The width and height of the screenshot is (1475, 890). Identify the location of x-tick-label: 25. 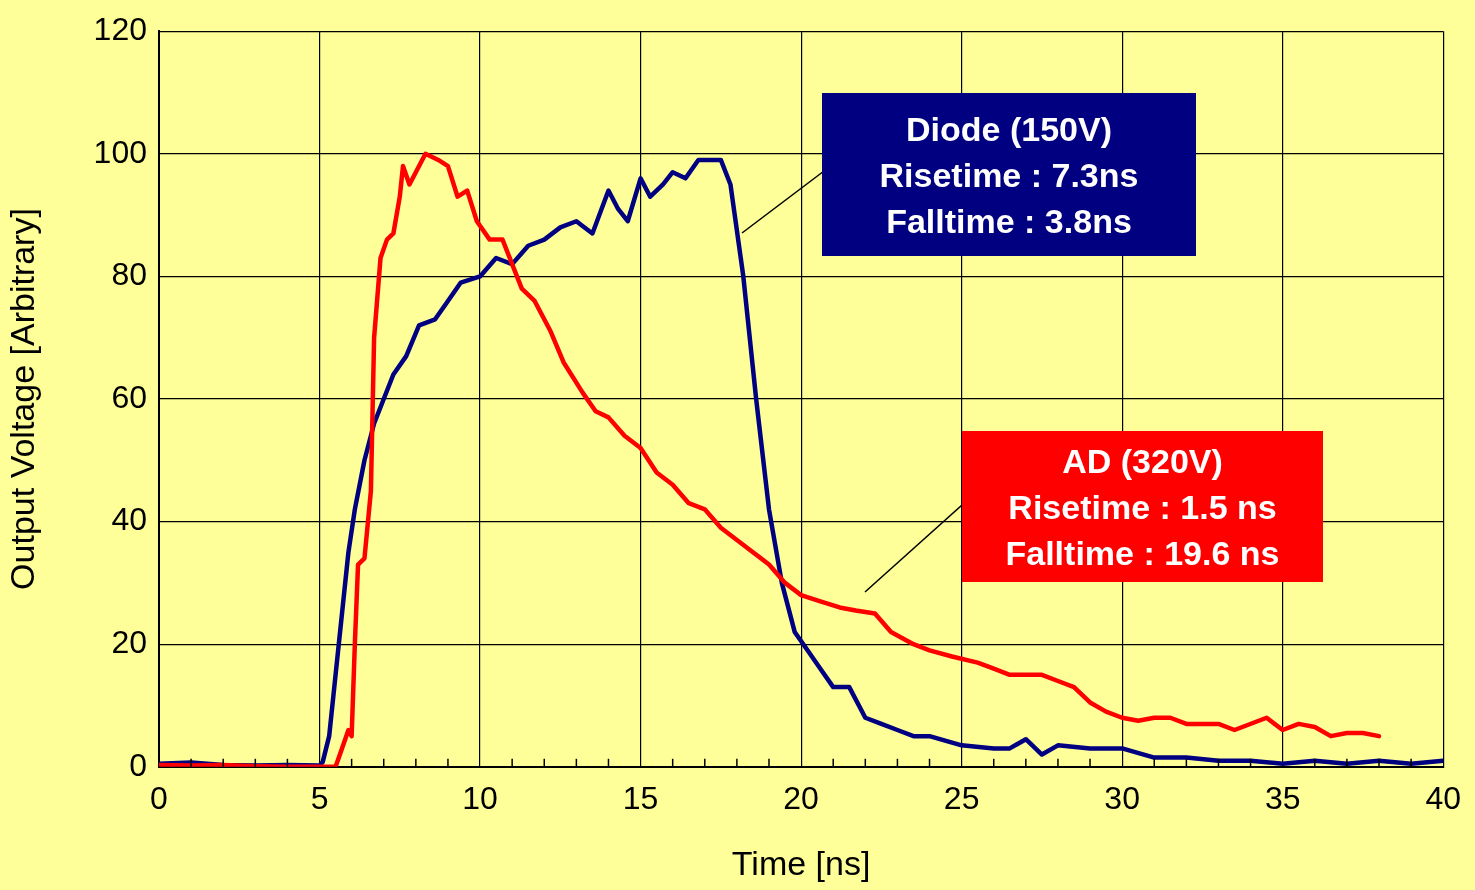
(961, 797).